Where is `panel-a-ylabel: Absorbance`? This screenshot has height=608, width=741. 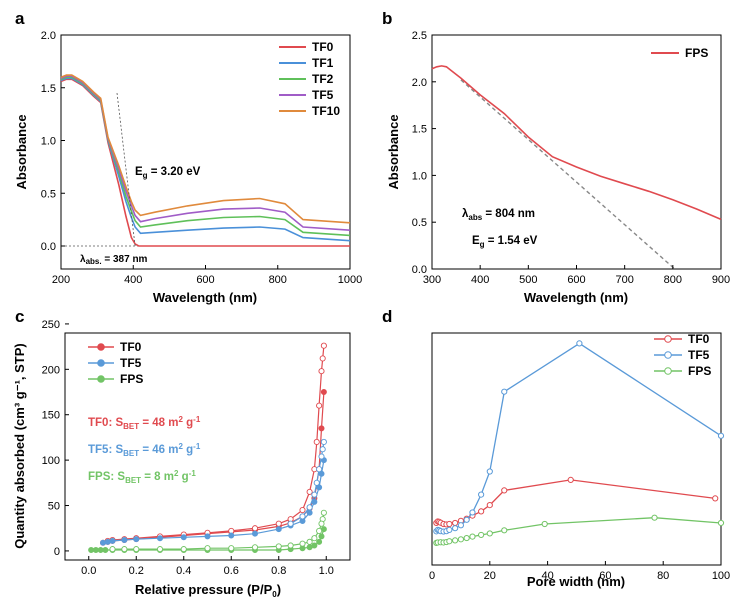
panel-a-ylabel: Absorbance is located at coordinates (21, 151).